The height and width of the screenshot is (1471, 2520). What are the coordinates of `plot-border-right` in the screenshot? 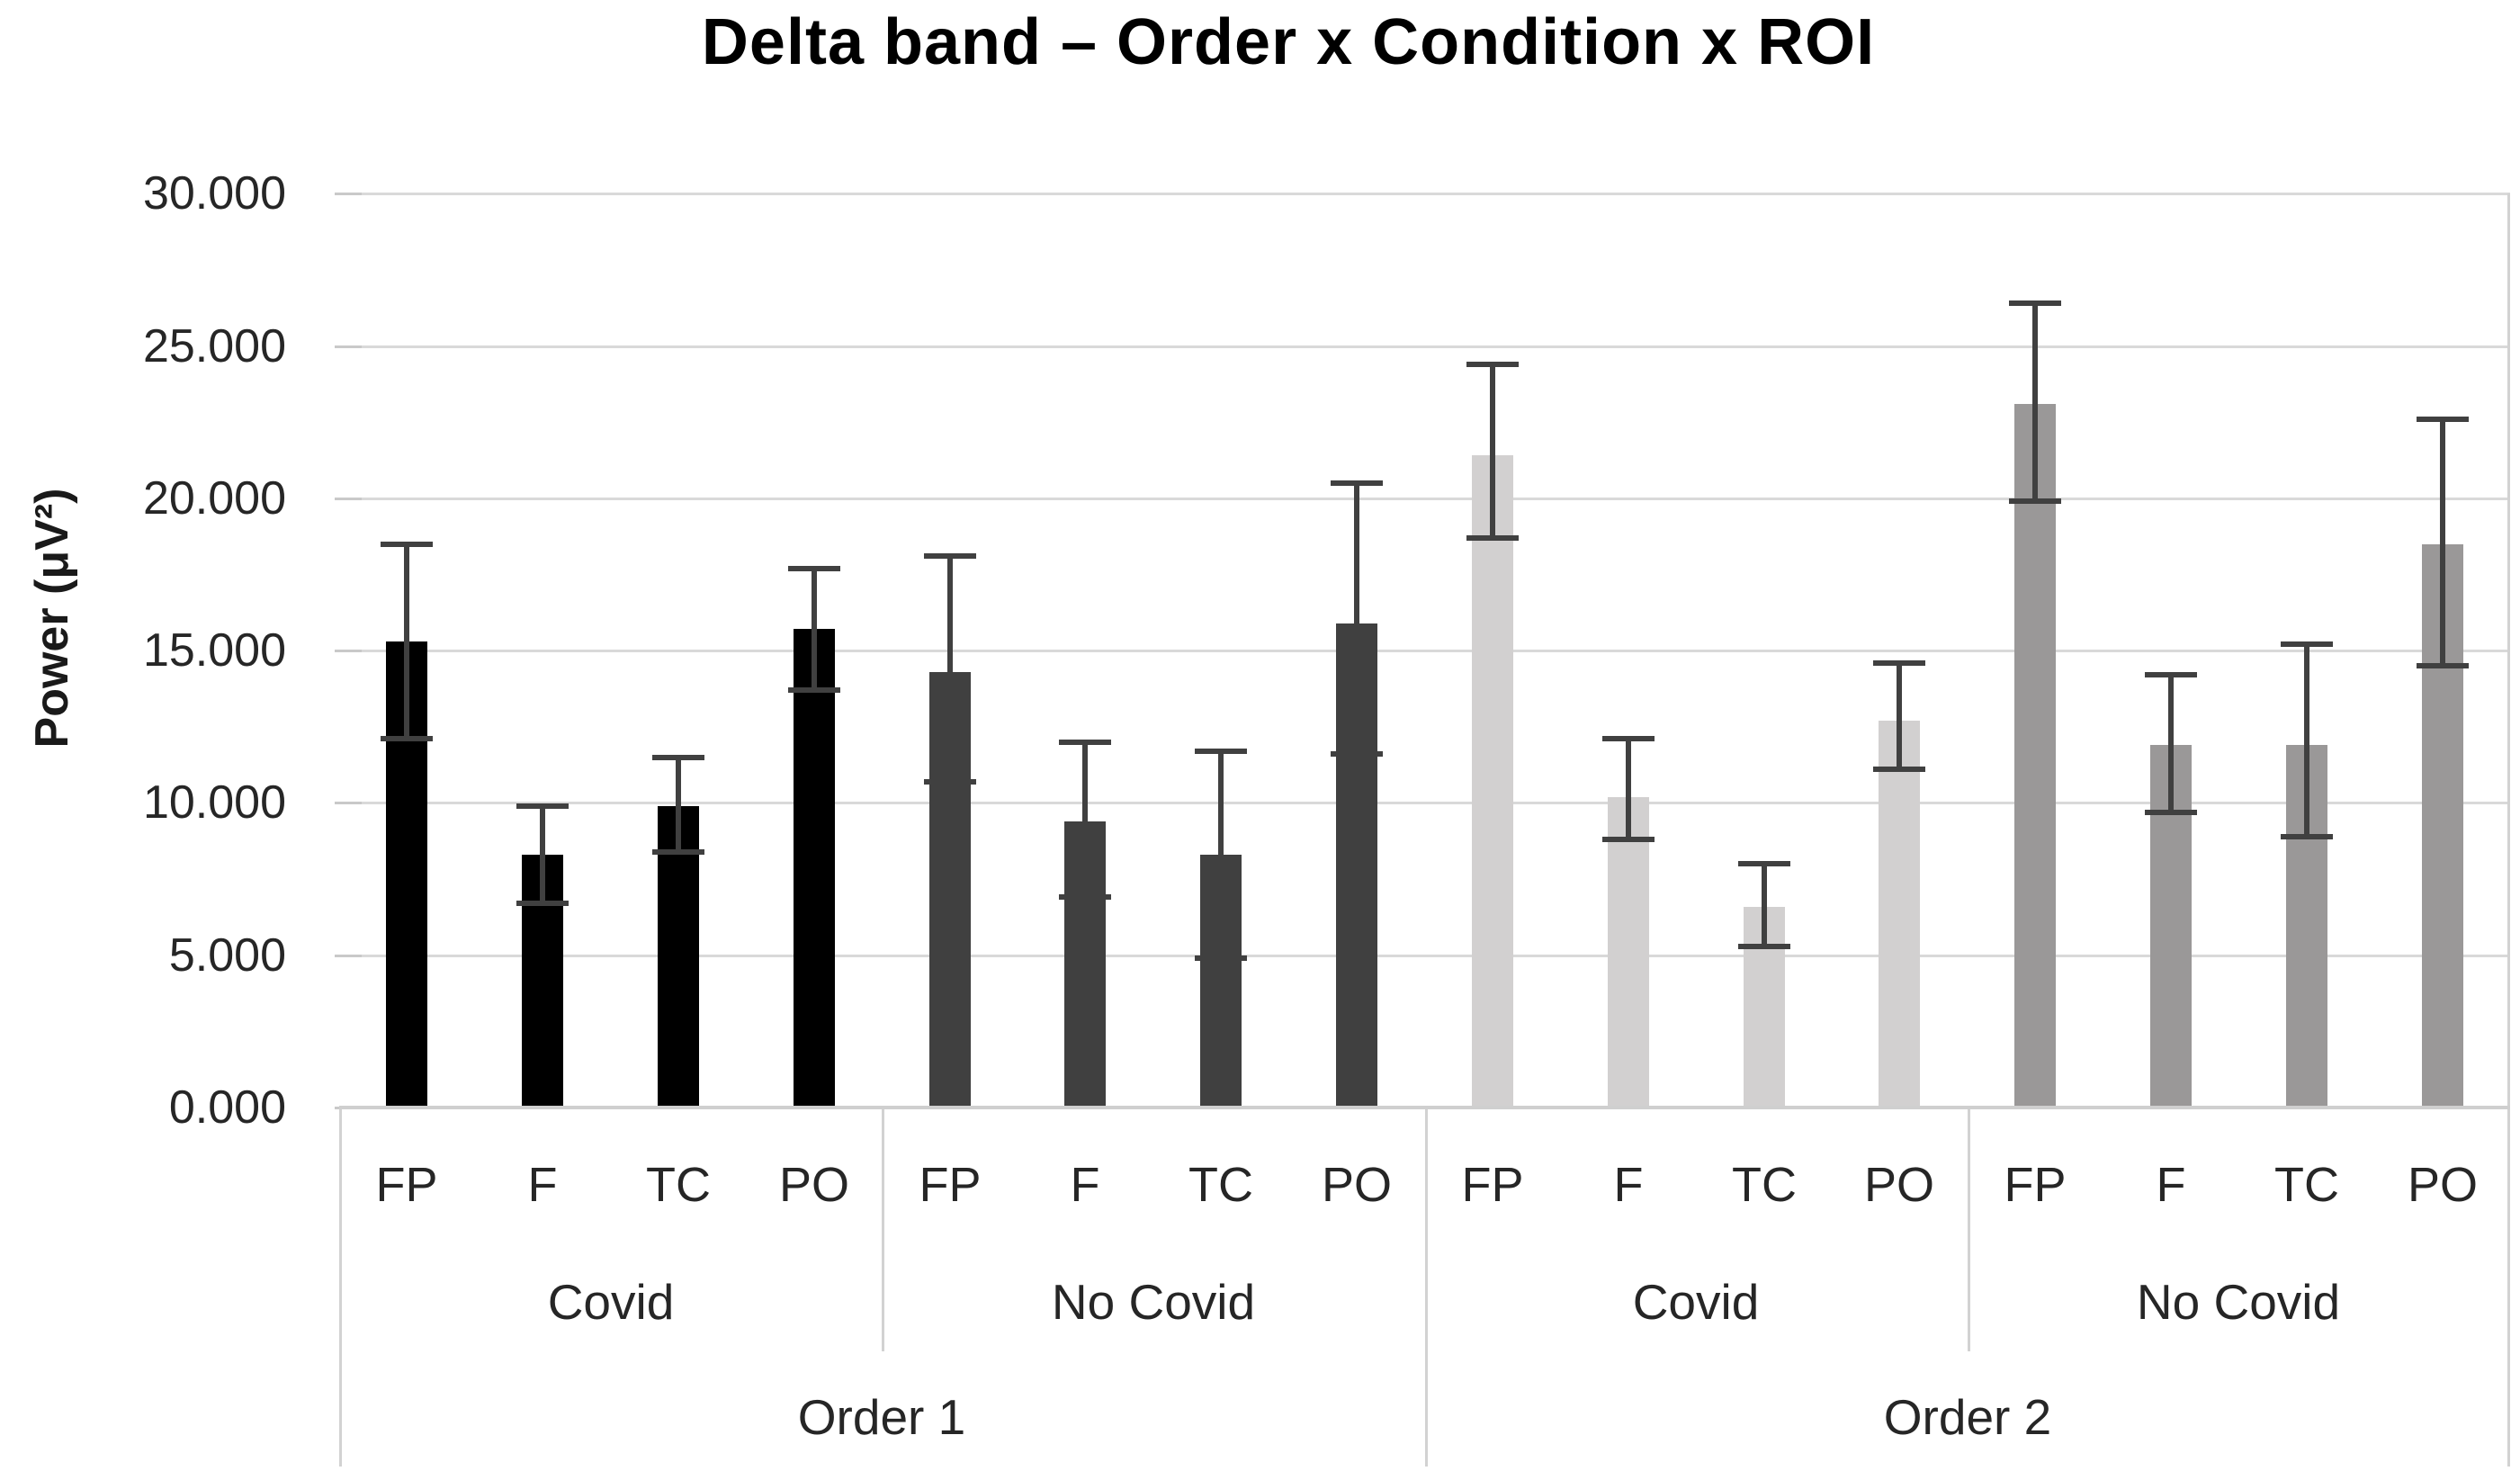 It's located at (2508, 830).